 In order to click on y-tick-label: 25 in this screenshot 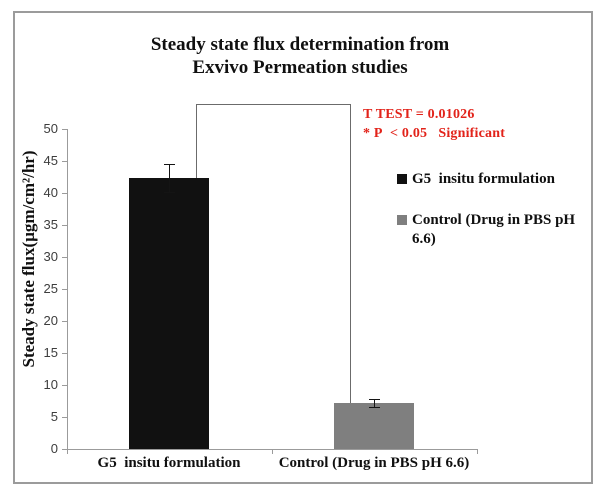, I will do `click(50, 288)`.